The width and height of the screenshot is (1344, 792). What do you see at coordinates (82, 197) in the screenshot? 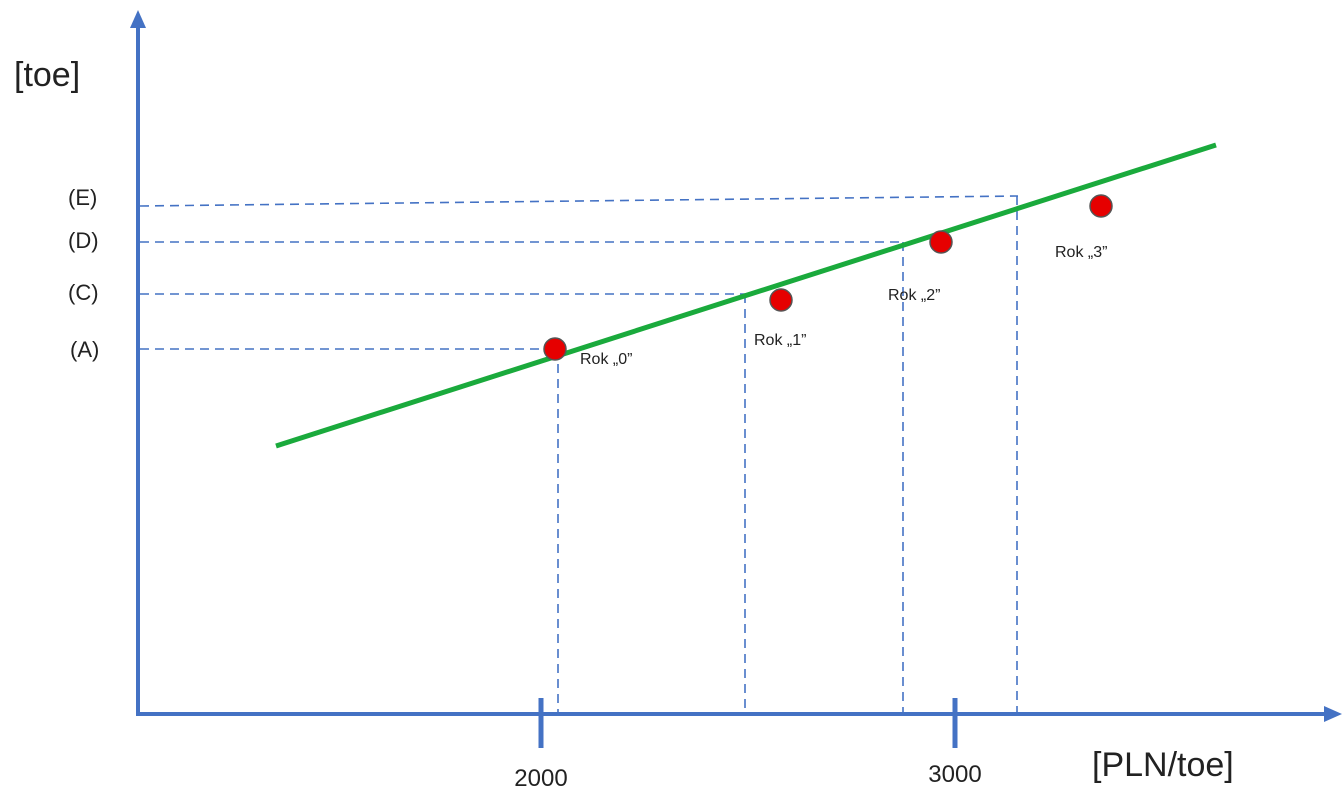
I see `level-label-e: (E)` at bounding box center [82, 197].